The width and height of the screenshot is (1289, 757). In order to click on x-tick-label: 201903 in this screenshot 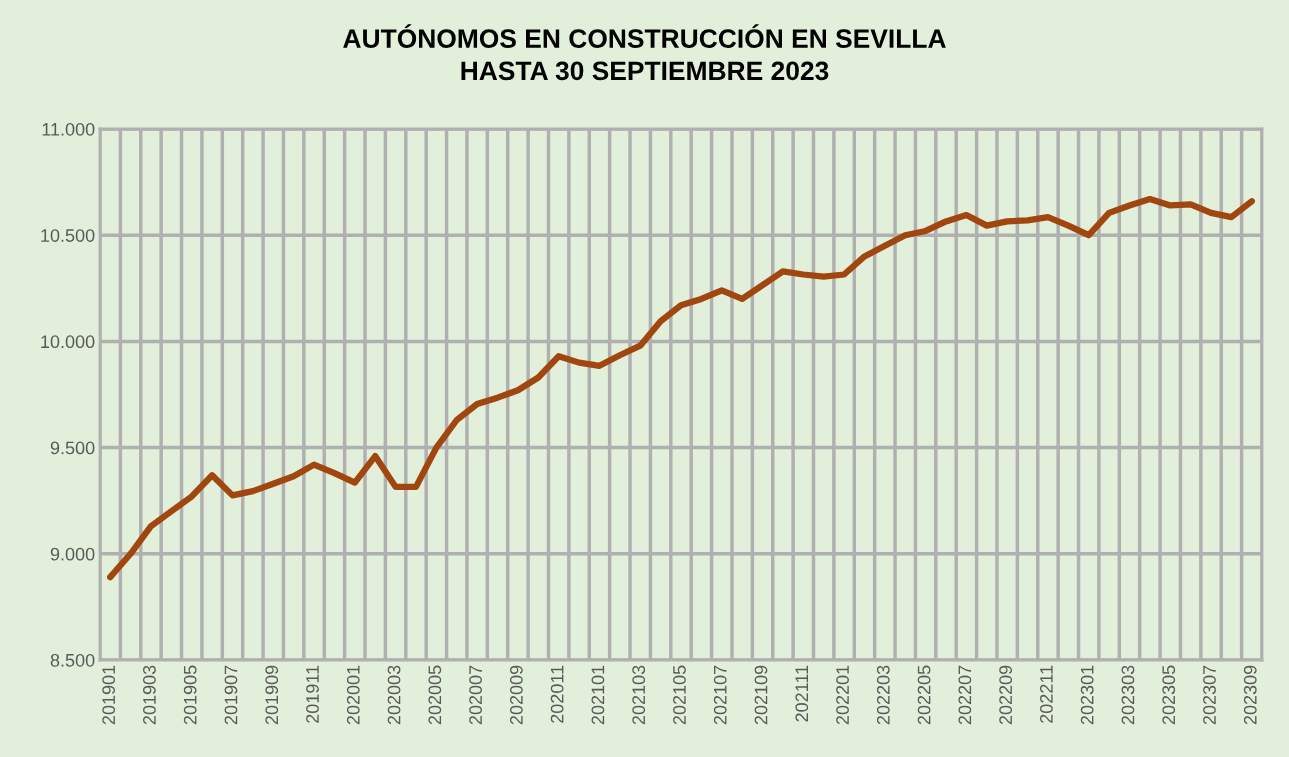, I will do `click(149, 695)`.